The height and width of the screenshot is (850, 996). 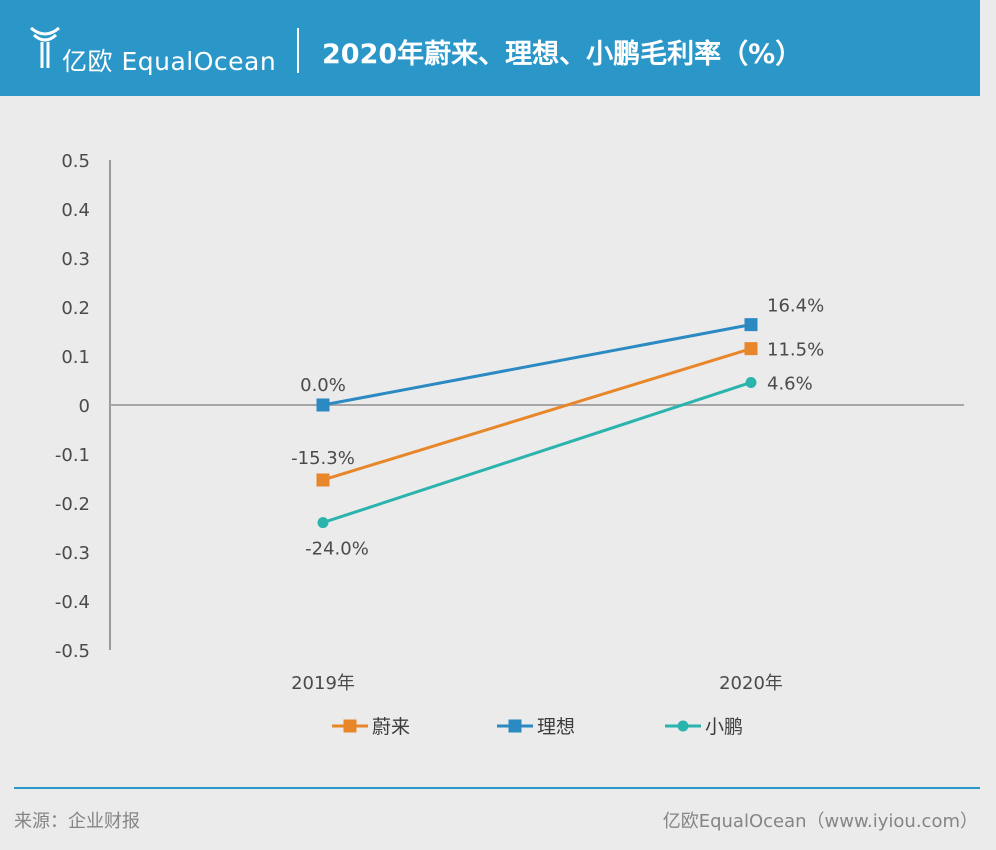 I want to click on logo-wordmark: 亿欧 EqualOcean, so click(x=169, y=61).